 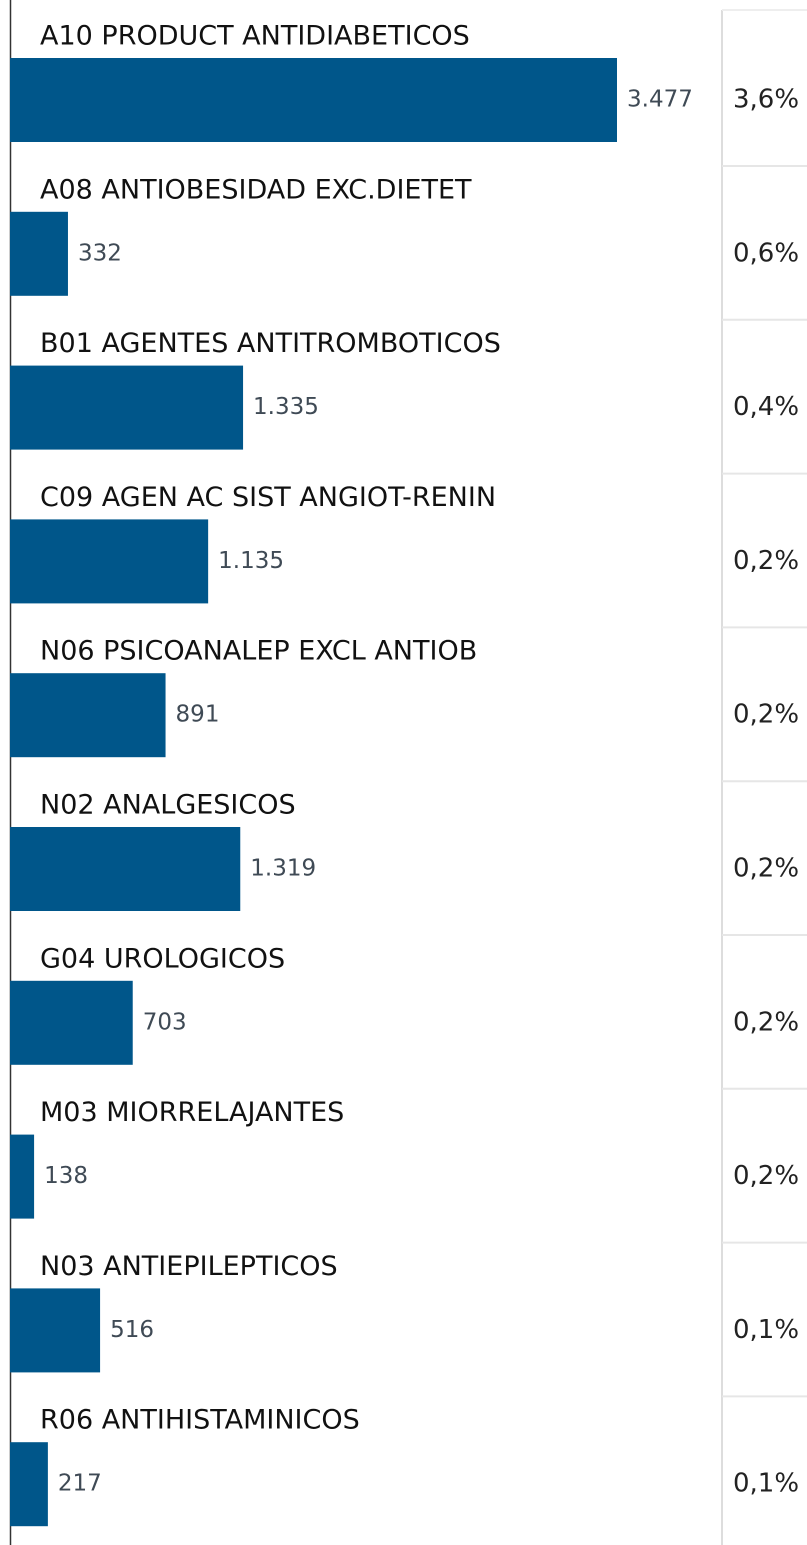 What do you see at coordinates (255, 36) in the screenshot?
I see `category-label: A10 PRODUCT ANTIDIABETICOS` at bounding box center [255, 36].